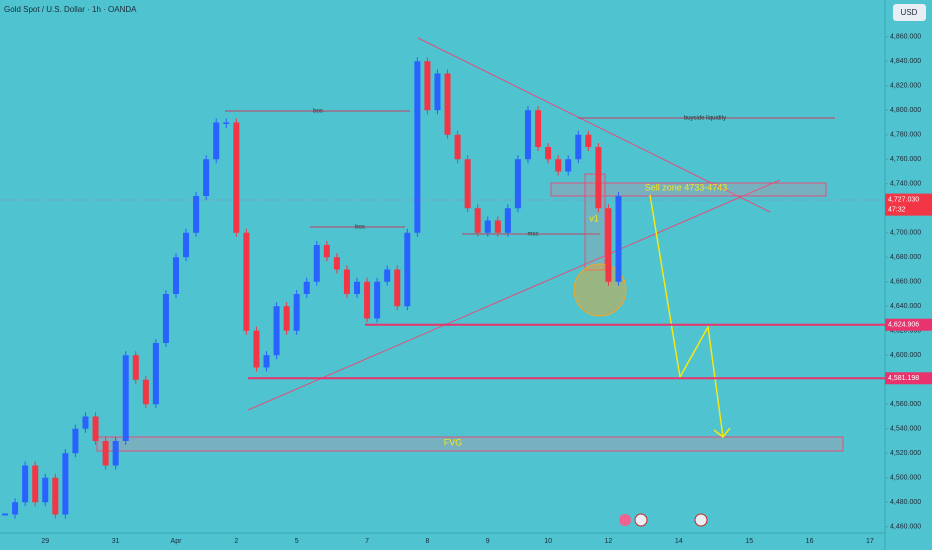 Image resolution: width=932 pixels, height=550 pixels. What do you see at coordinates (905, 37) in the screenshot?
I see `y-tick-label: 4,860.000` at bounding box center [905, 37].